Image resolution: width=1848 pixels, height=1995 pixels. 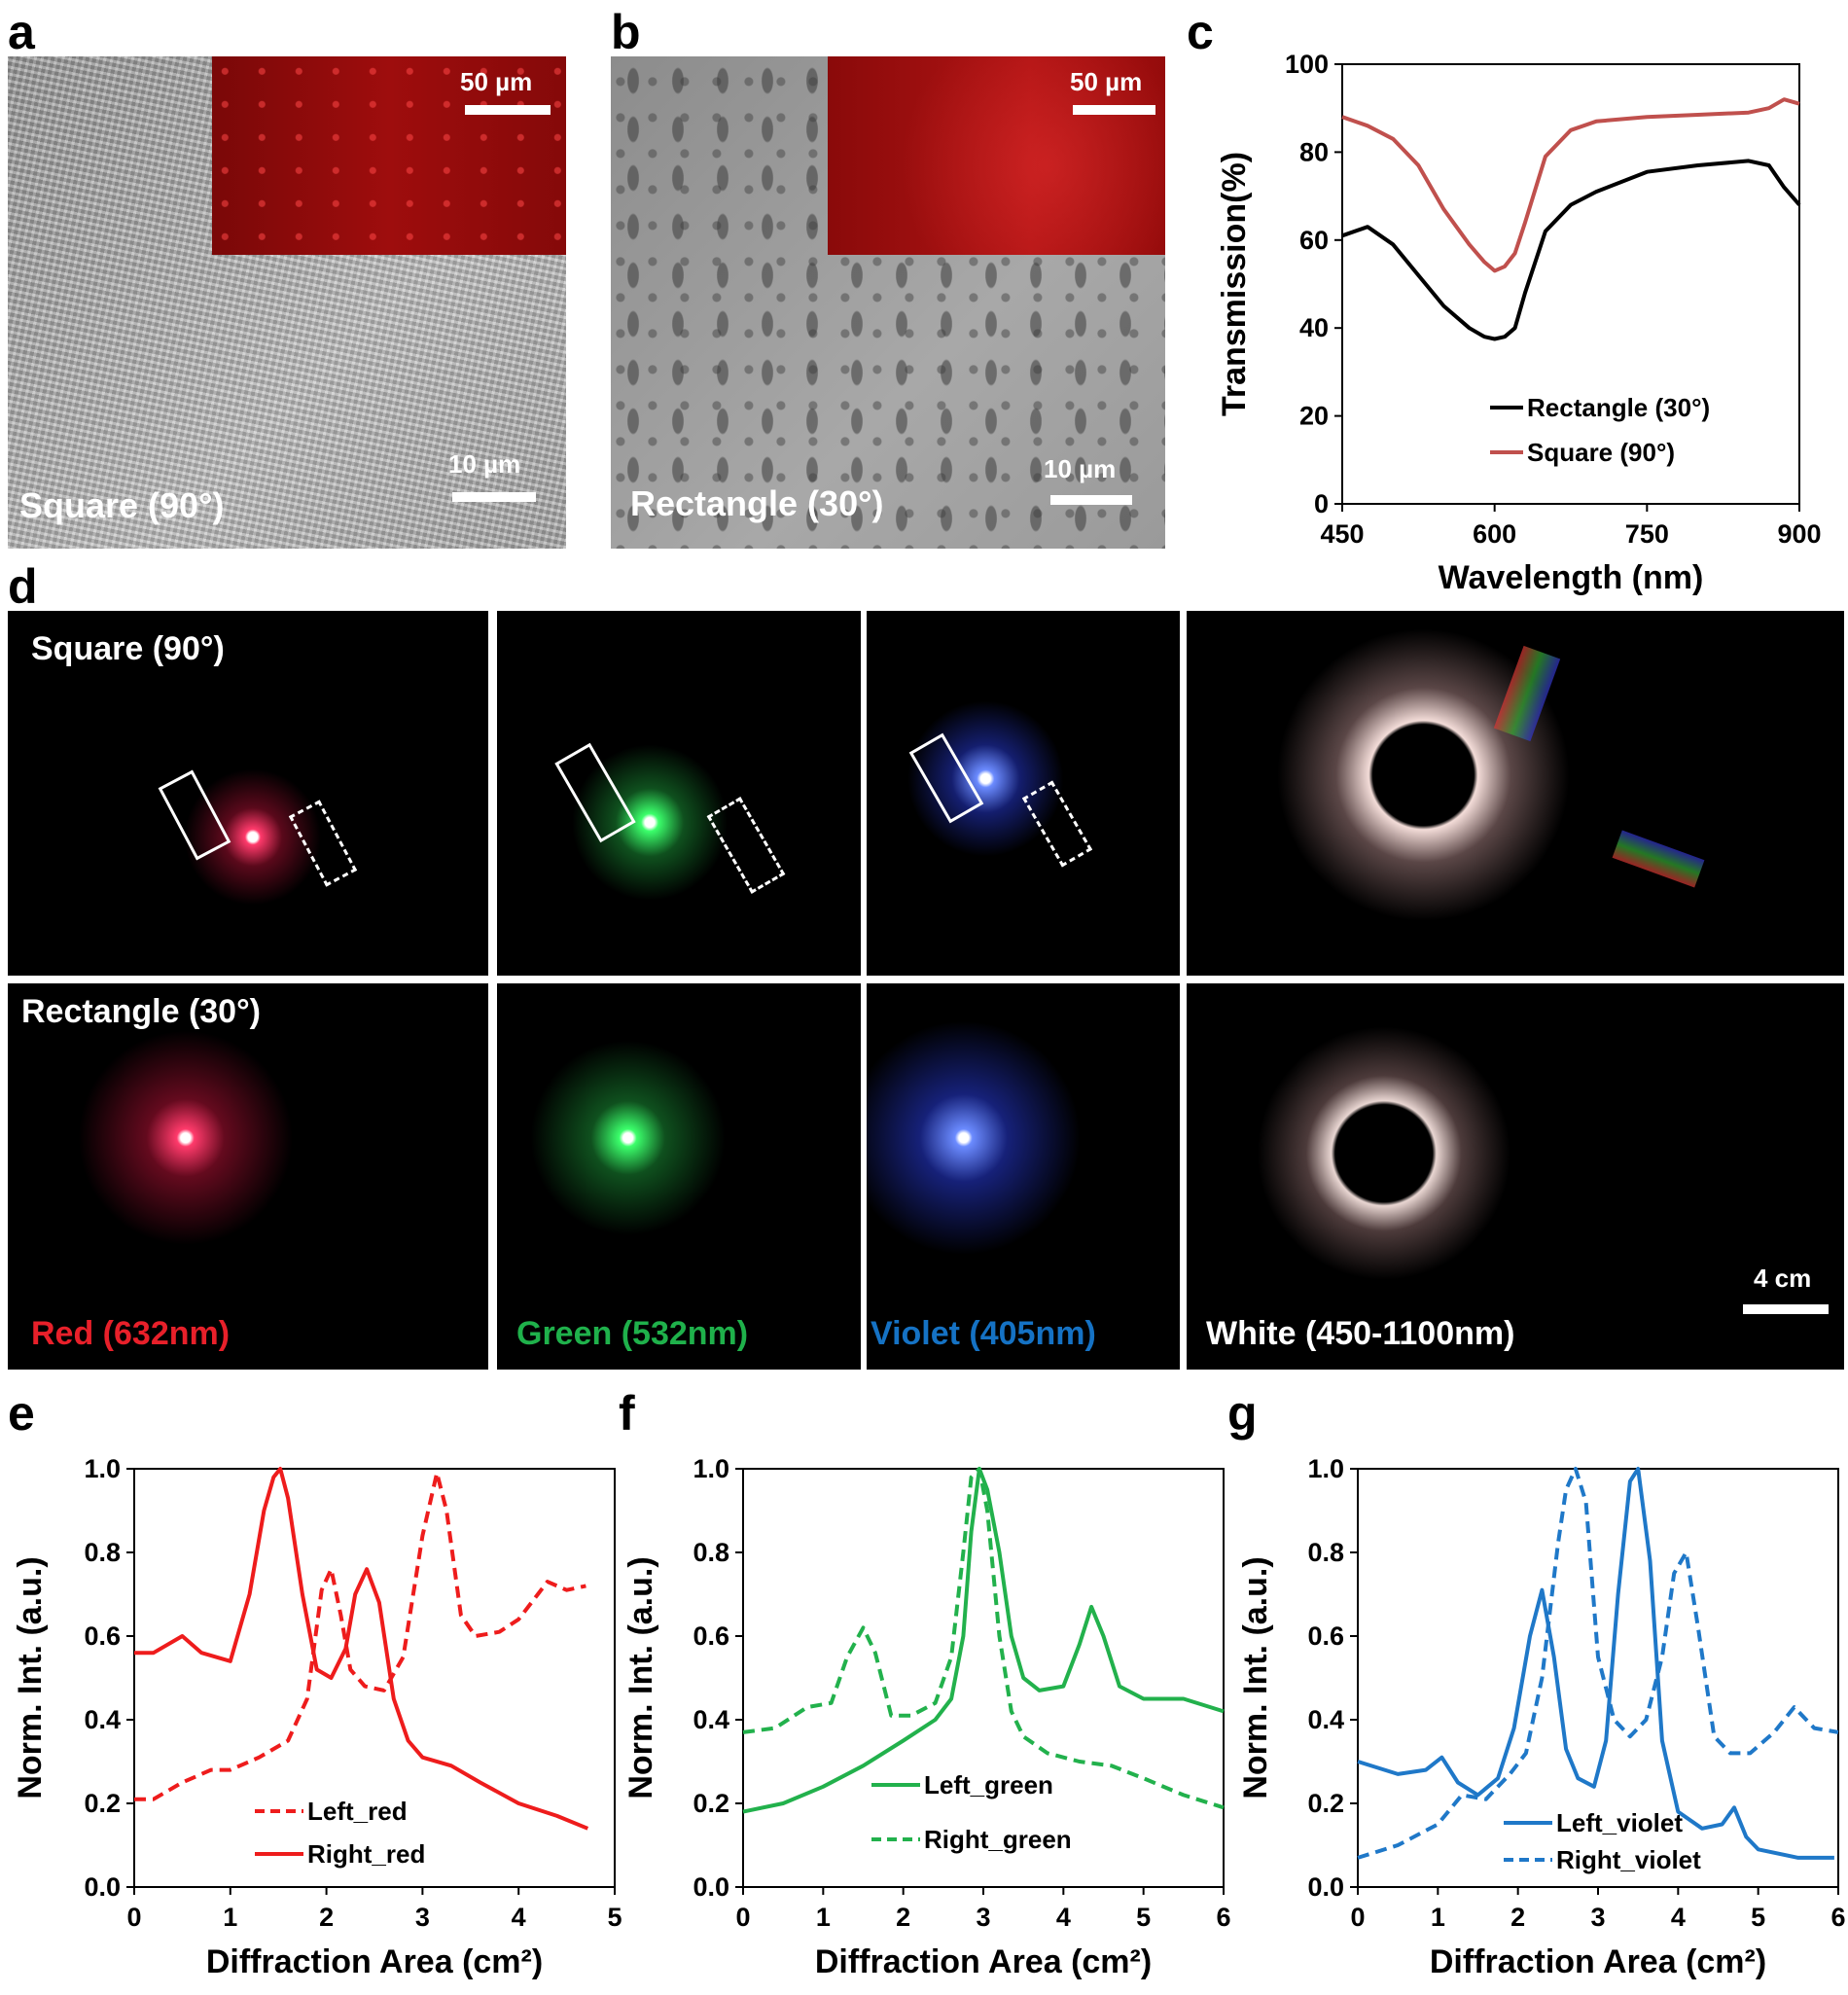 I want to click on x-tick-label: 900, so click(x=1799, y=534).